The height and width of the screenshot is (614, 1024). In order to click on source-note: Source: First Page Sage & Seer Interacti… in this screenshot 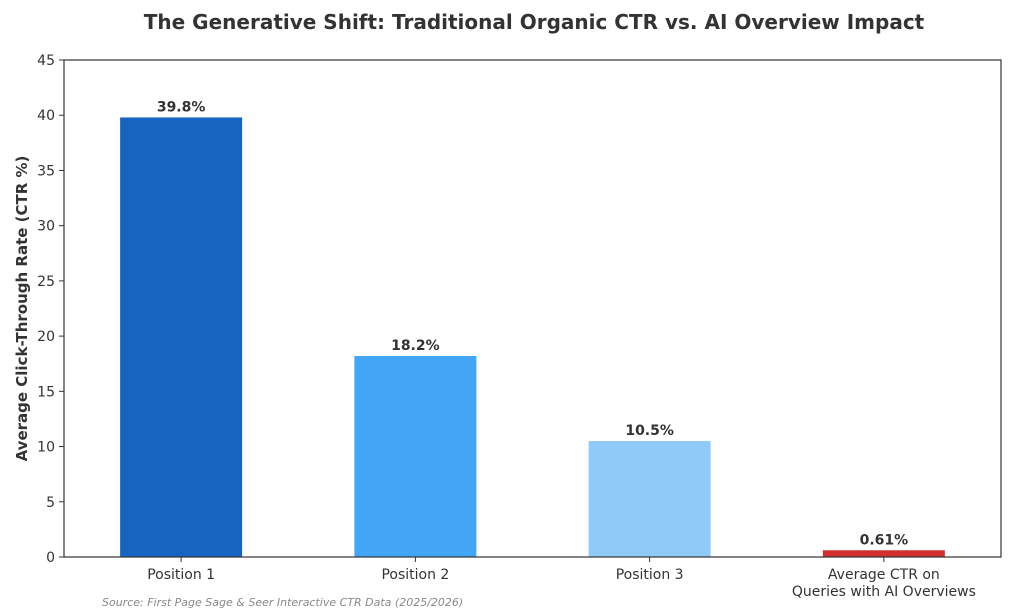, I will do `click(283, 602)`.